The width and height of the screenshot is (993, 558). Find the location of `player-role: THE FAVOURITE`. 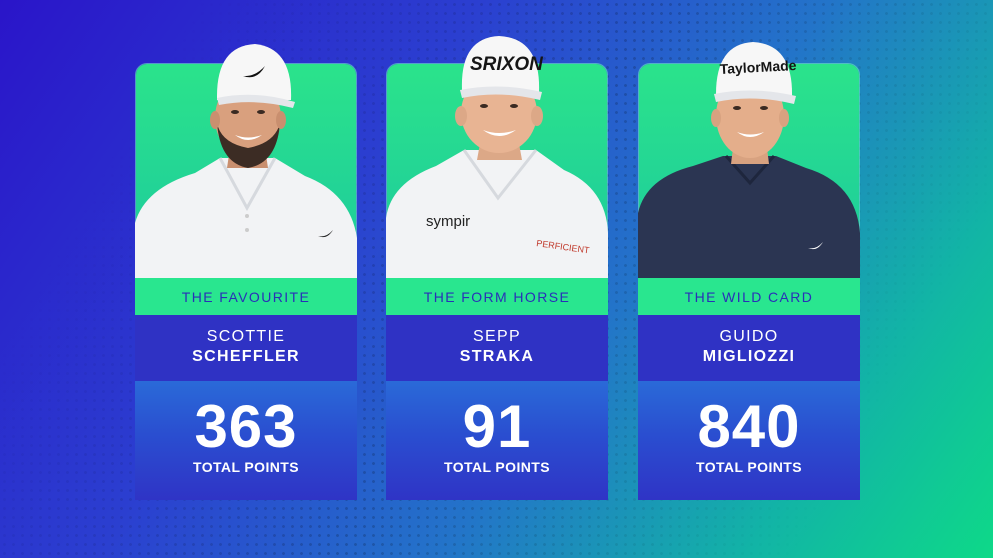

player-role: THE FAVOURITE is located at coordinates (246, 296).